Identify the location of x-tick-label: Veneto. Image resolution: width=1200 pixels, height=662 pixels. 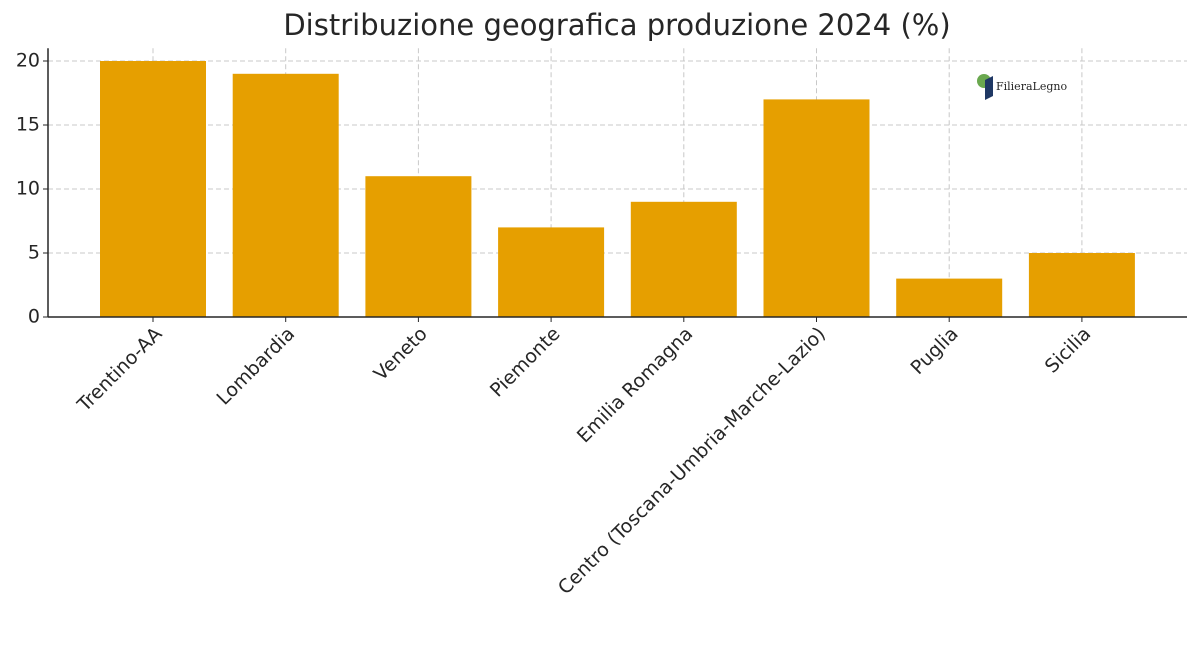
(401, 354).